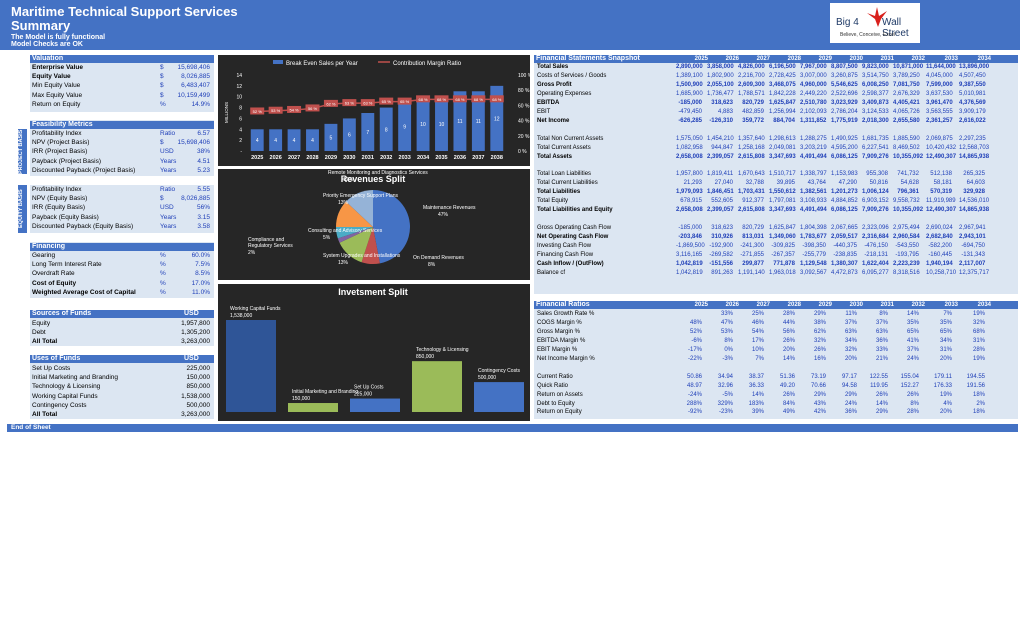 The image size is (1024, 638). What do you see at coordinates (122, 377) in the screenshot?
I see `use-row: Initial Marketing and Branding 150,000` at bounding box center [122, 377].